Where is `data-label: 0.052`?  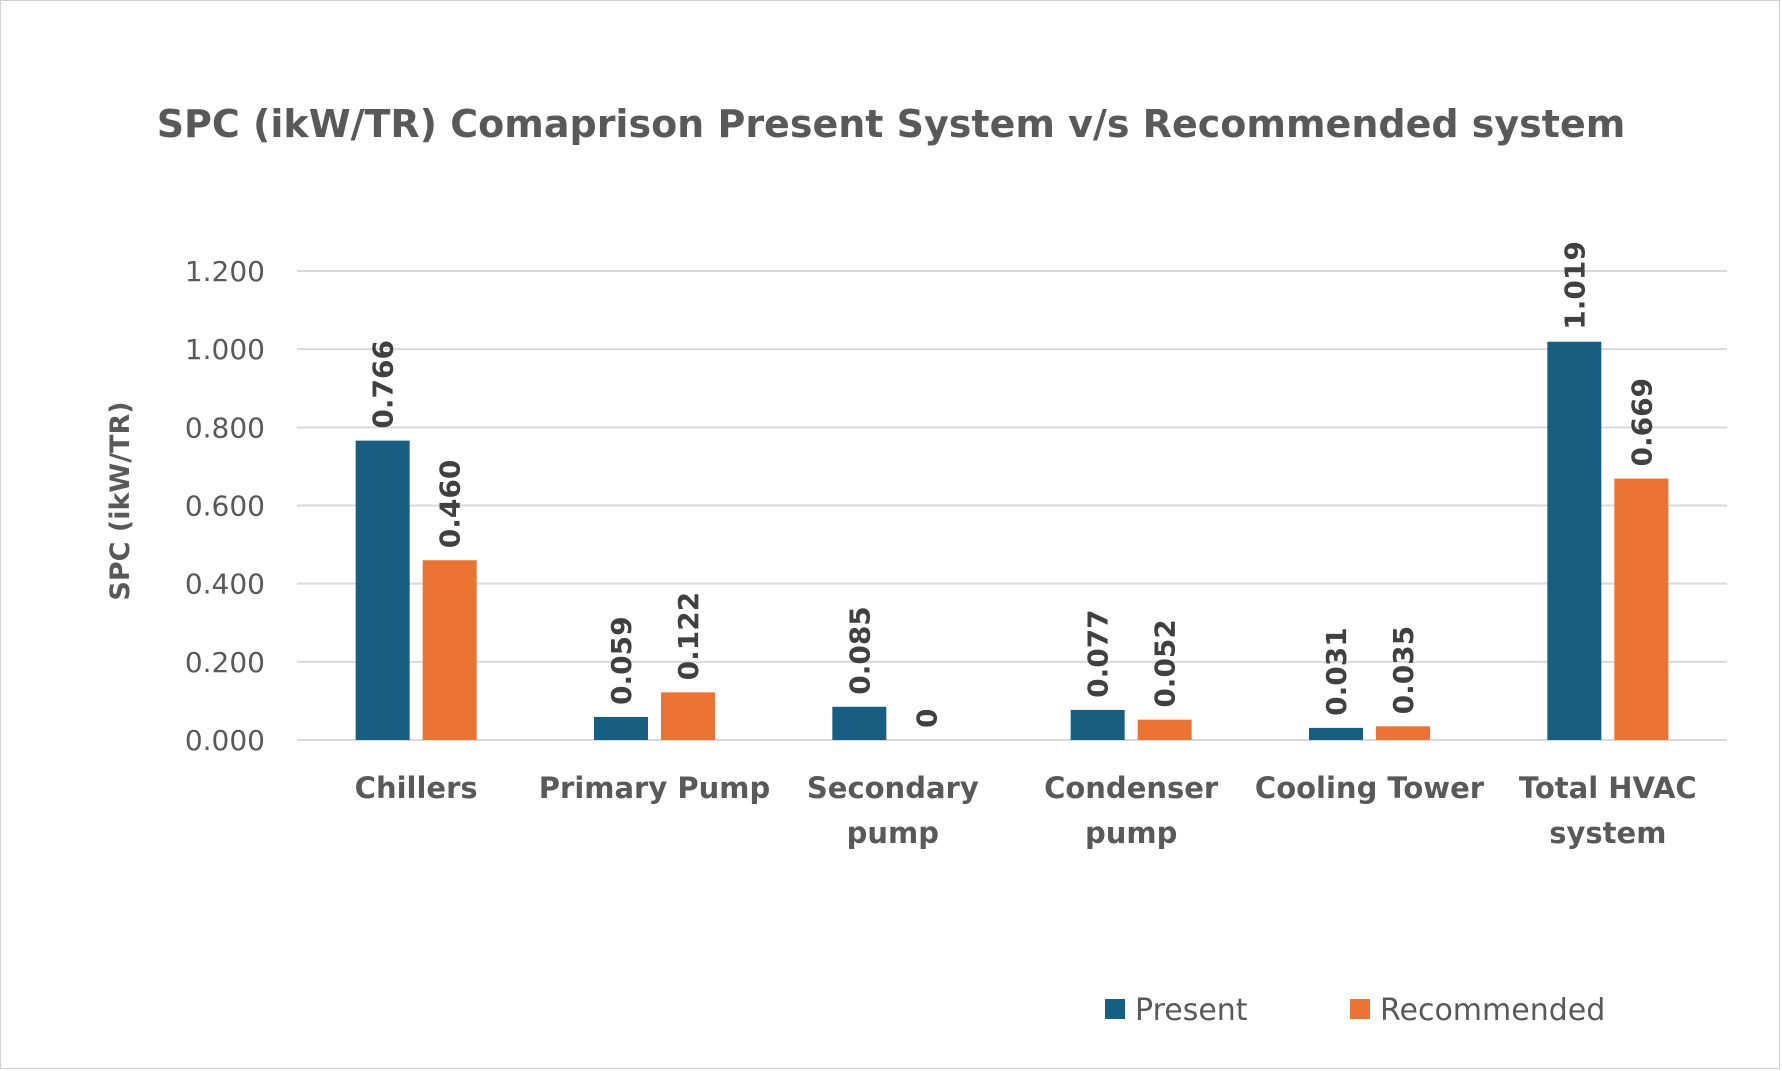 data-label: 0.052 is located at coordinates (1165, 663).